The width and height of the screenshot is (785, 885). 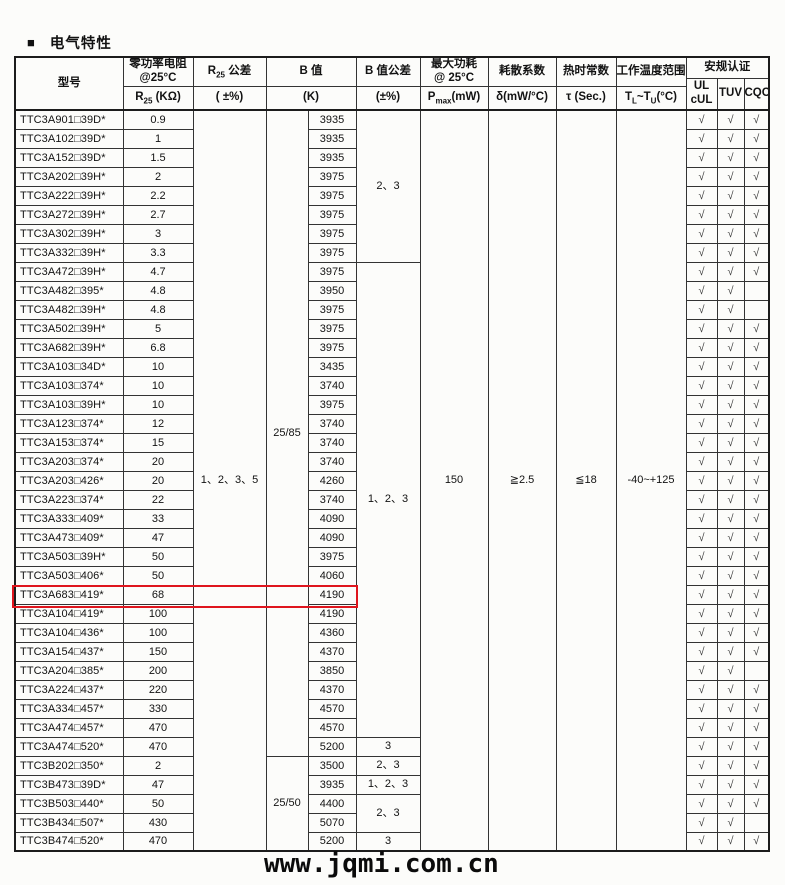 What do you see at coordinates (388, 784) in the screenshot?
I see `b-tolerance-cell: 1、2、3` at bounding box center [388, 784].